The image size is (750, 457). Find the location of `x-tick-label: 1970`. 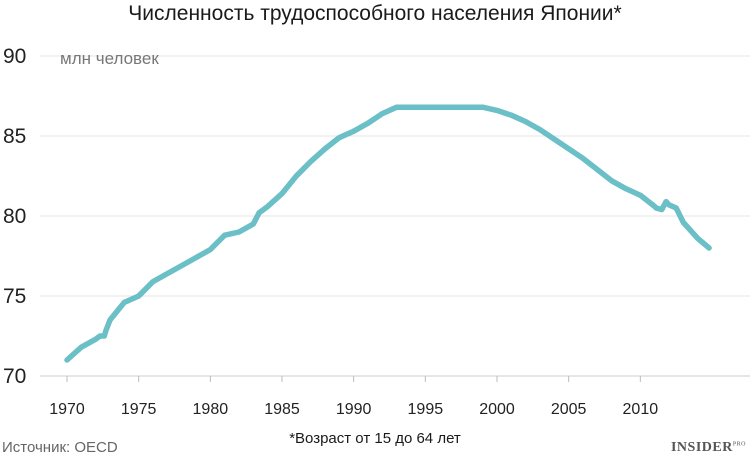

x-tick-label: 1970 is located at coordinates (67, 409).